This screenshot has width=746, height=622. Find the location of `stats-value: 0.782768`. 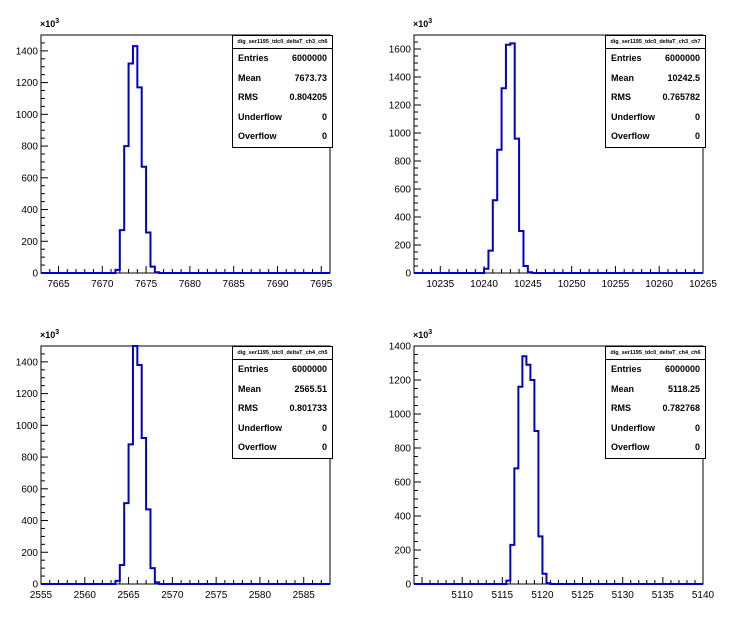

stats-value: 0.782768 is located at coordinates (681, 408).